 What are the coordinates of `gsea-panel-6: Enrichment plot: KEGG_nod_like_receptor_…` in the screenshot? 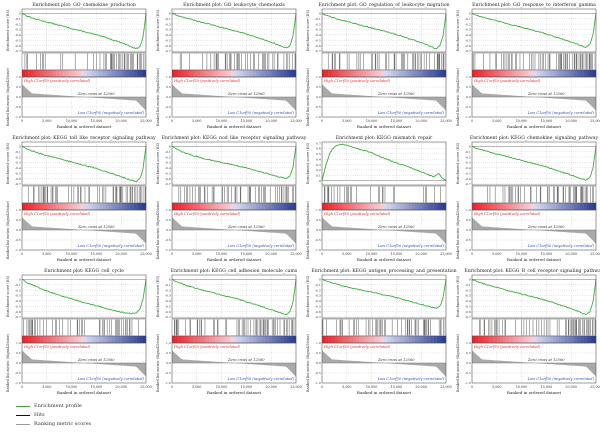 It's located at (231, 198).